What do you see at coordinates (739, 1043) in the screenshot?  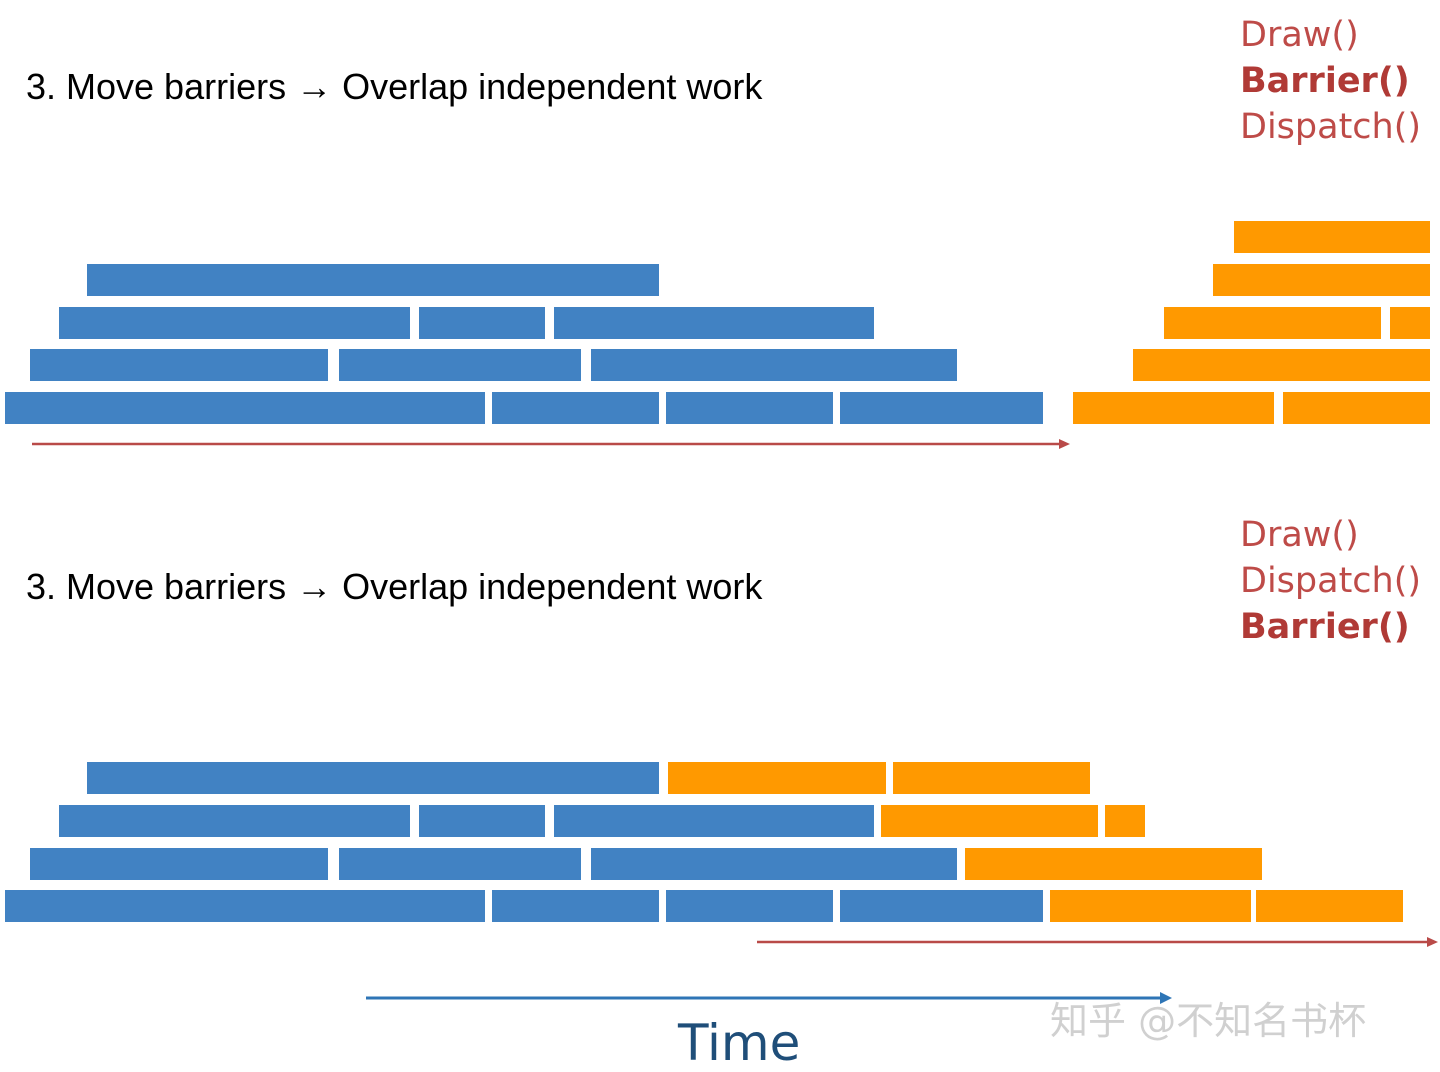 I see `time-label: Time` at bounding box center [739, 1043].